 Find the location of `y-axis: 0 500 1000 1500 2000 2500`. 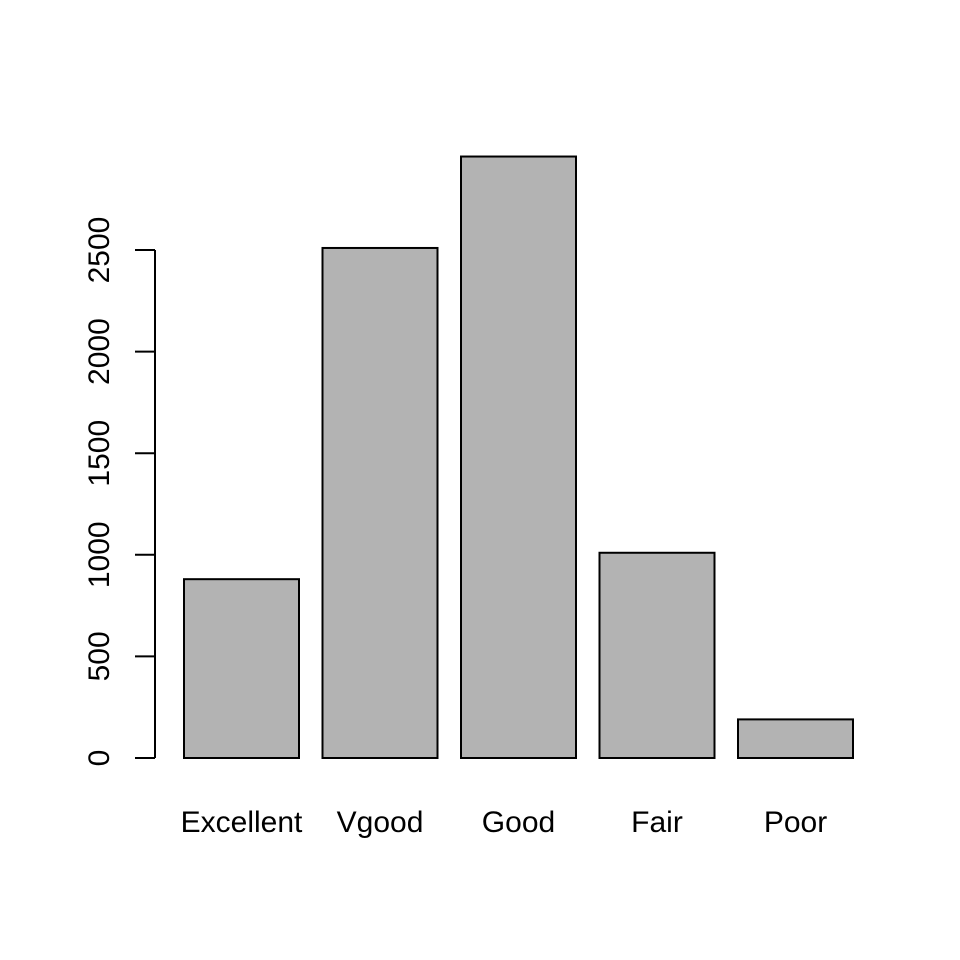

y-axis: 0 500 1000 1500 2000 2500 is located at coordinates (119, 492).